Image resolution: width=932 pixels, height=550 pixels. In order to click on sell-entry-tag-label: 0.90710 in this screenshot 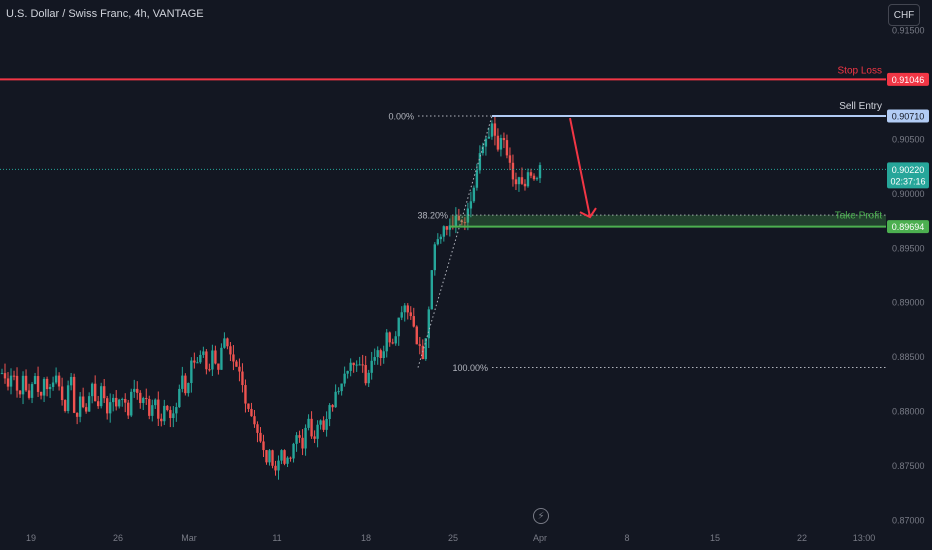, I will do `click(908, 117)`.